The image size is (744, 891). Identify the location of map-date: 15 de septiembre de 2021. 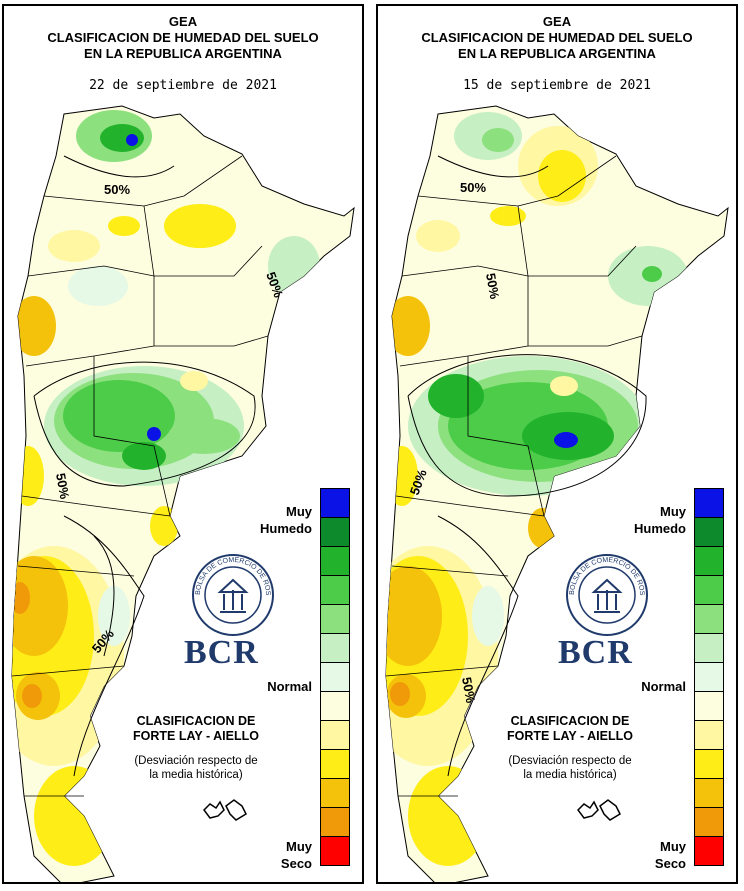
(557, 85).